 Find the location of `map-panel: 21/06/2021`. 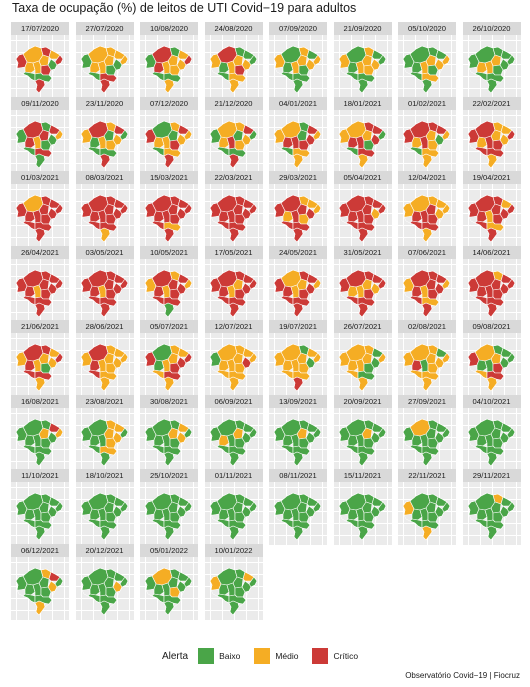

map-panel: 21/06/2021 is located at coordinates (40, 358).